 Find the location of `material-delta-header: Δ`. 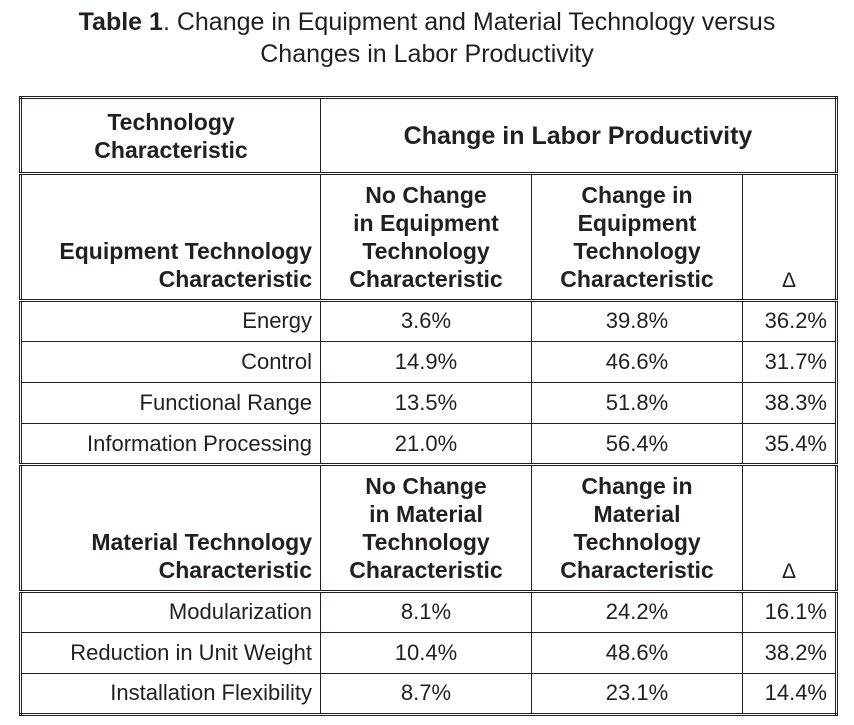

material-delta-header: Δ is located at coordinates (789, 528).